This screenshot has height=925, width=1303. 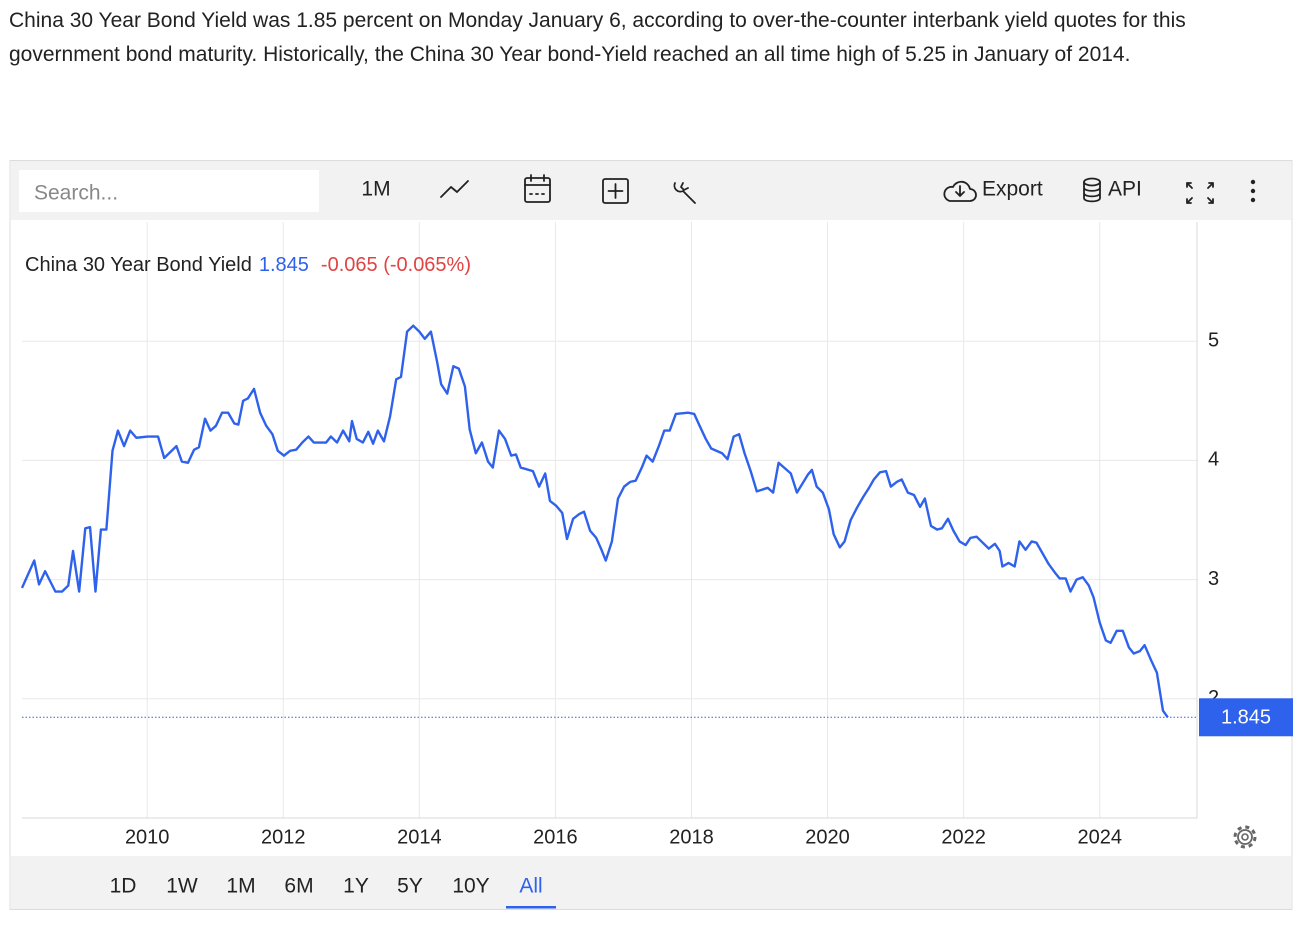 What do you see at coordinates (1213, 579) in the screenshot?
I see `y-tick-label: 3` at bounding box center [1213, 579].